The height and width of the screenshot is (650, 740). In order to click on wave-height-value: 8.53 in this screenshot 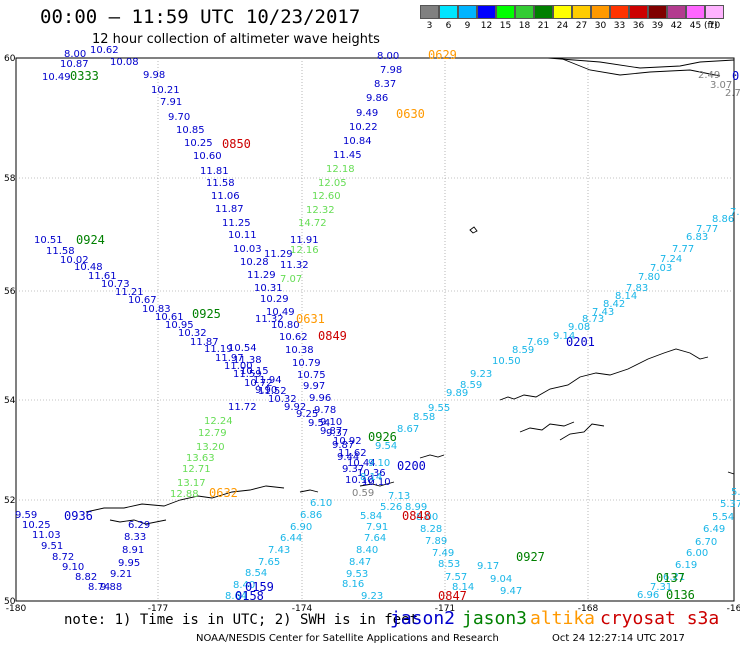, I will do `click(449, 564)`.